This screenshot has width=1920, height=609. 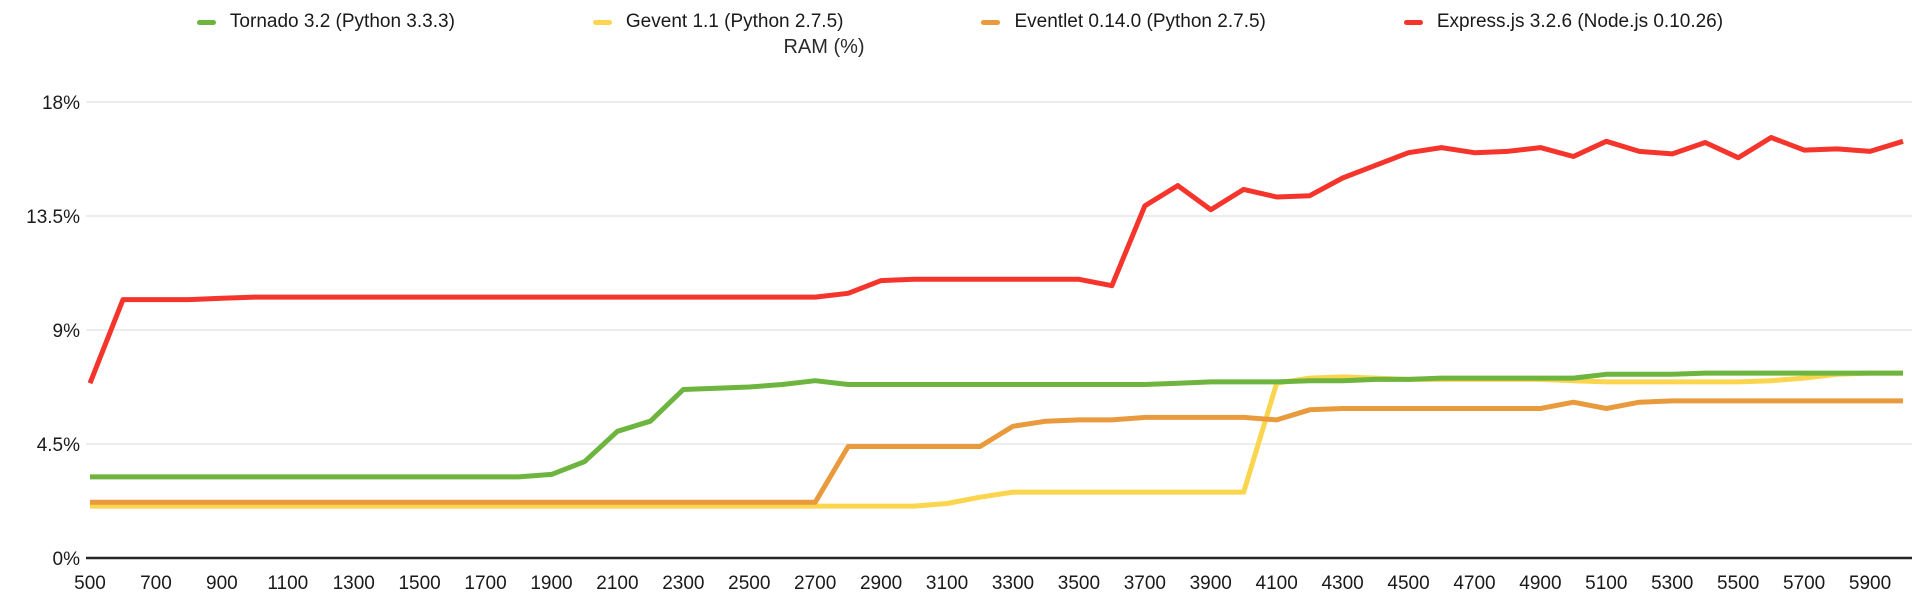 I want to click on legend-label-express: Express.js 3.2.6 (Node.js 0.10.26), so click(x=1580, y=21).